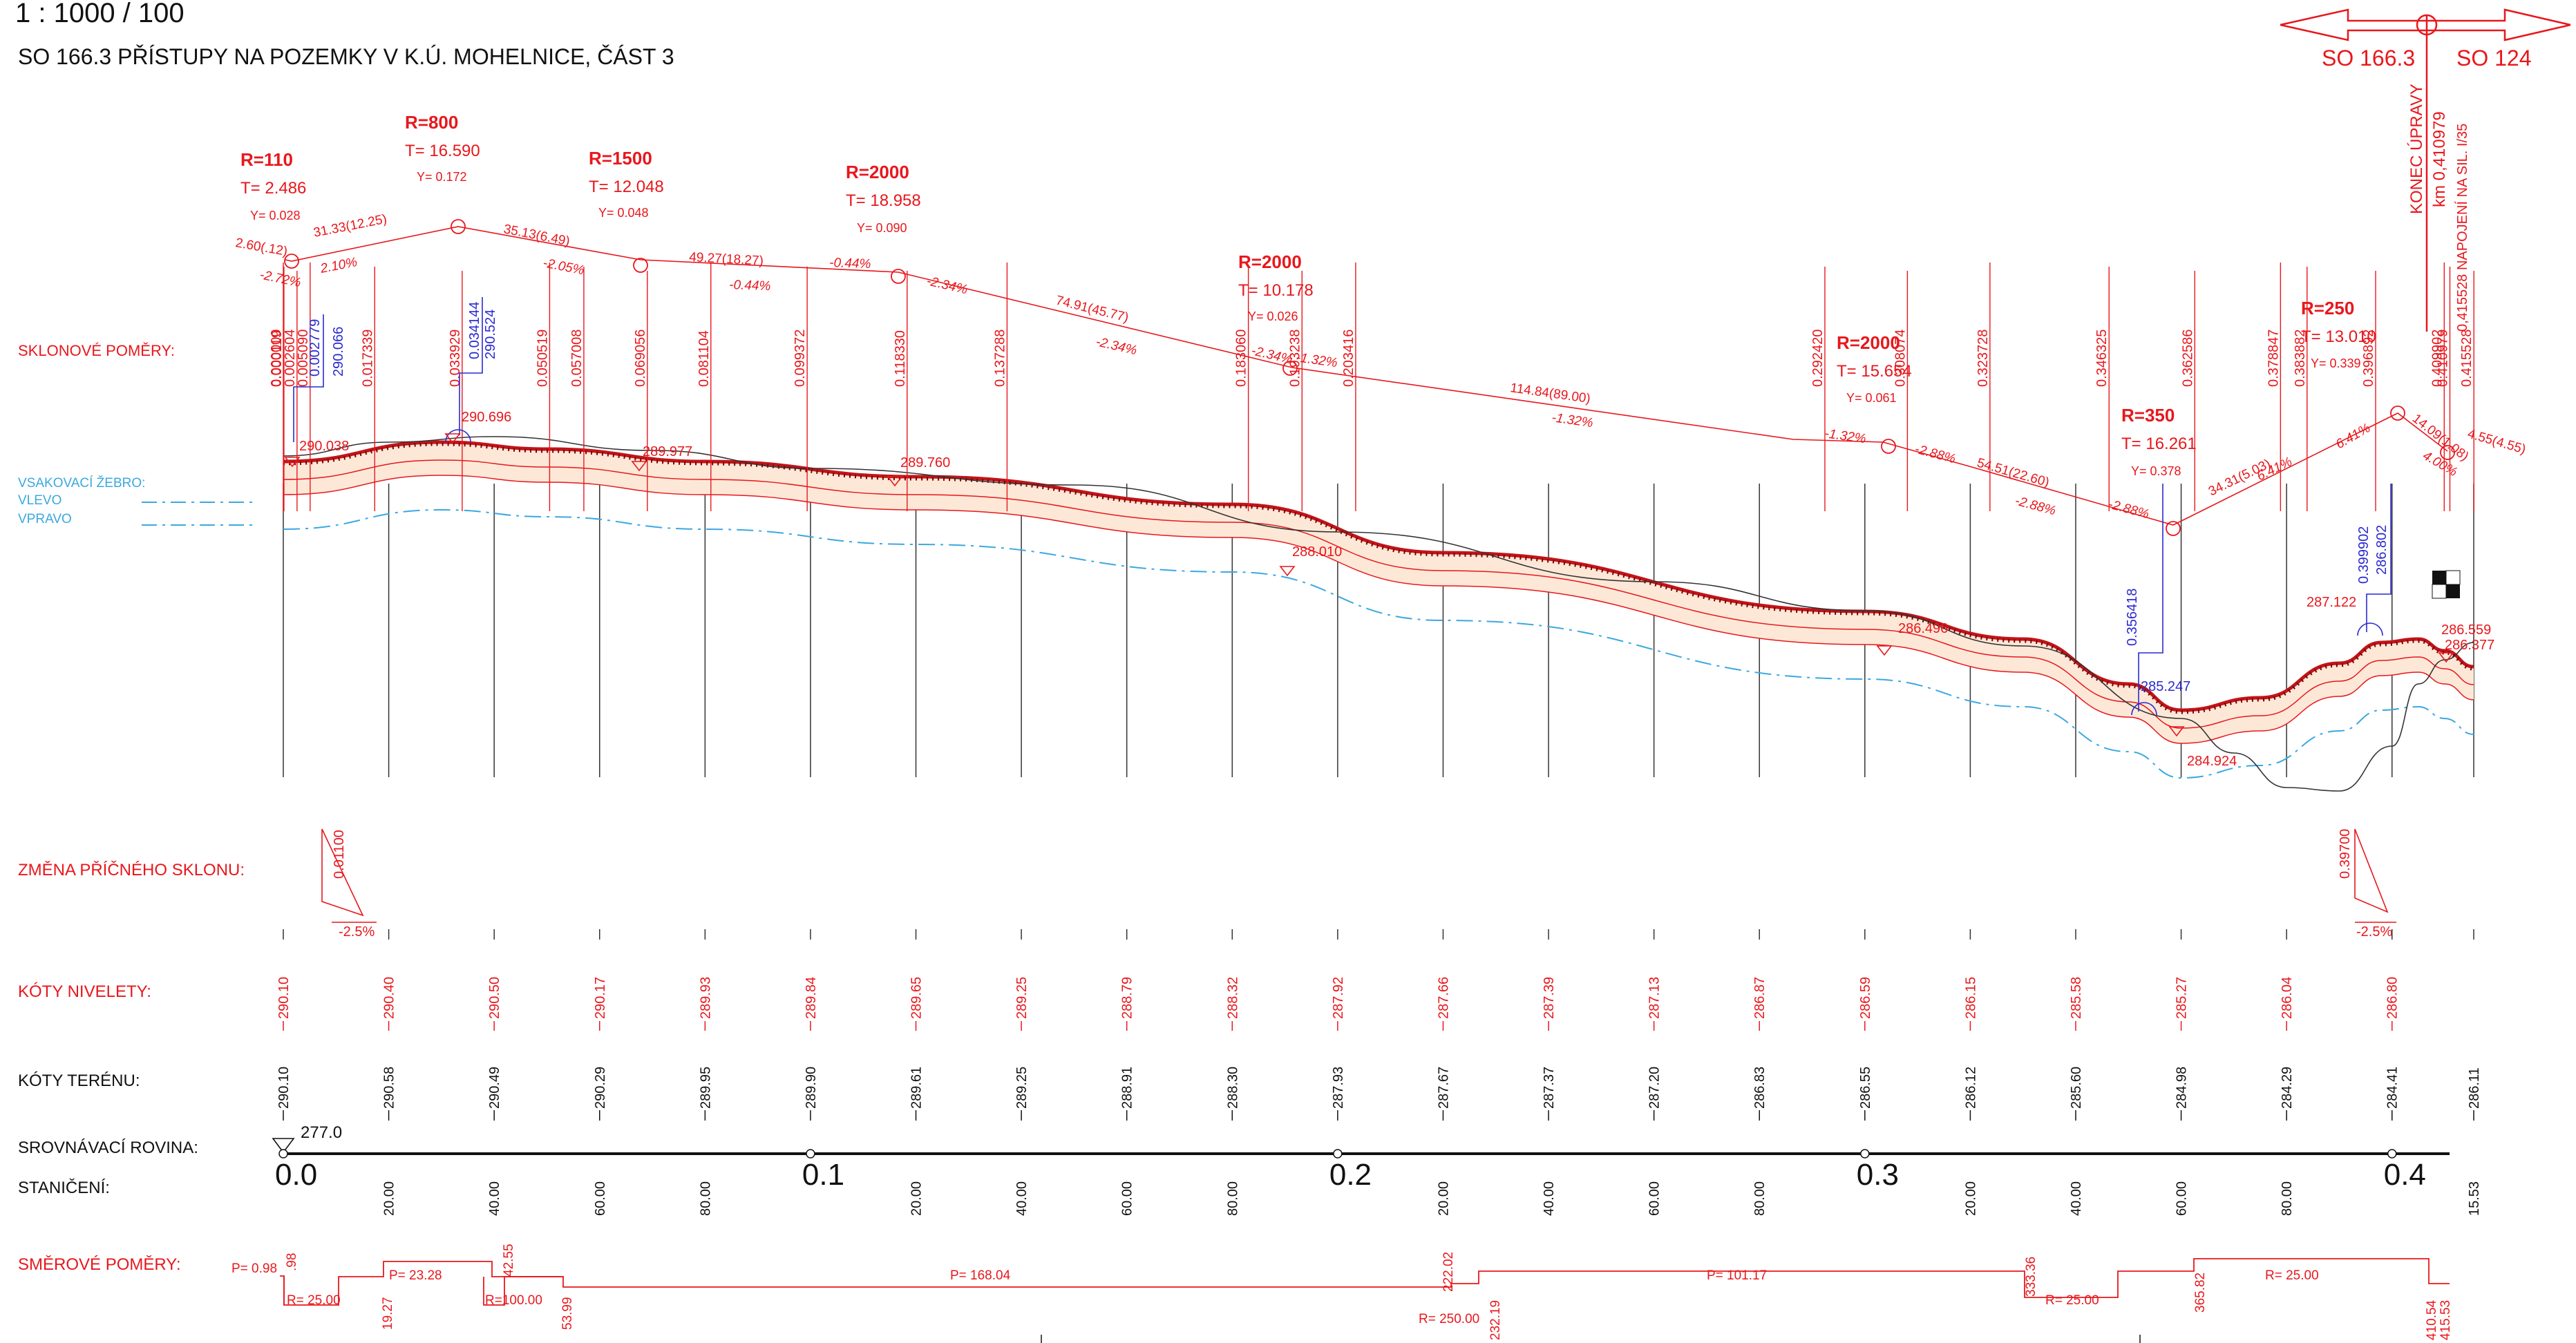 Image resolution: width=2576 pixels, height=1343 pixels. I want to click on svg-text: R= 250.00, so click(1449, 1319).